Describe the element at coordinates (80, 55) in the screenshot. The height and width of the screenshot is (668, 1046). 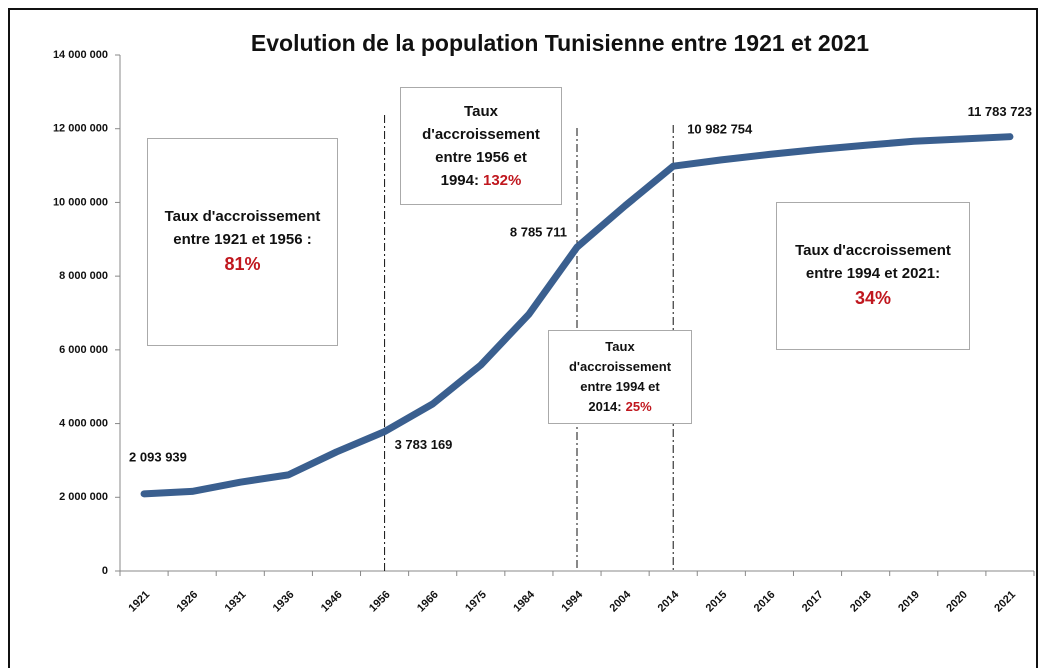
I see `y-tick-label: 14 000 000` at that location.